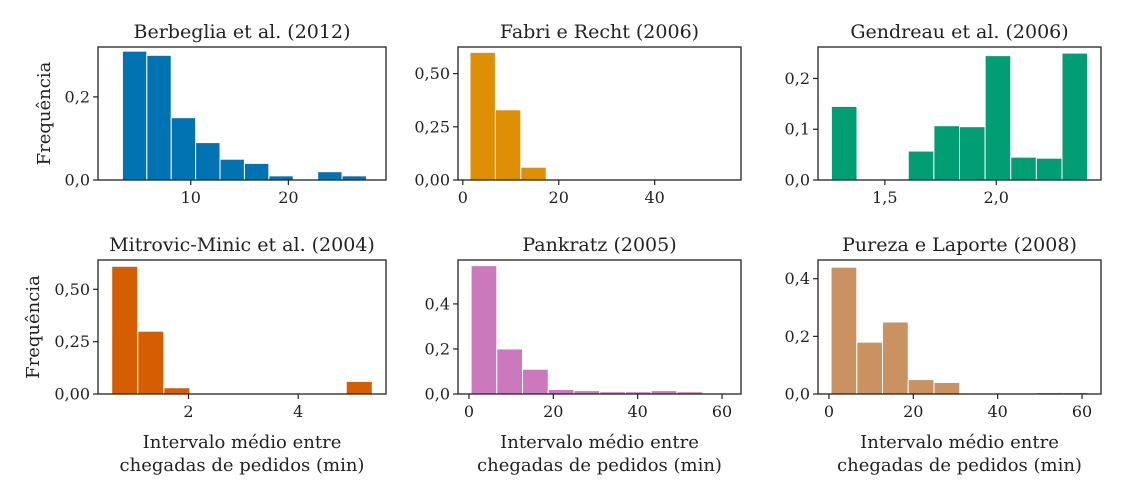 The image size is (1125, 500). I want to click on panel-title: Pankratz (2005), so click(599, 245).